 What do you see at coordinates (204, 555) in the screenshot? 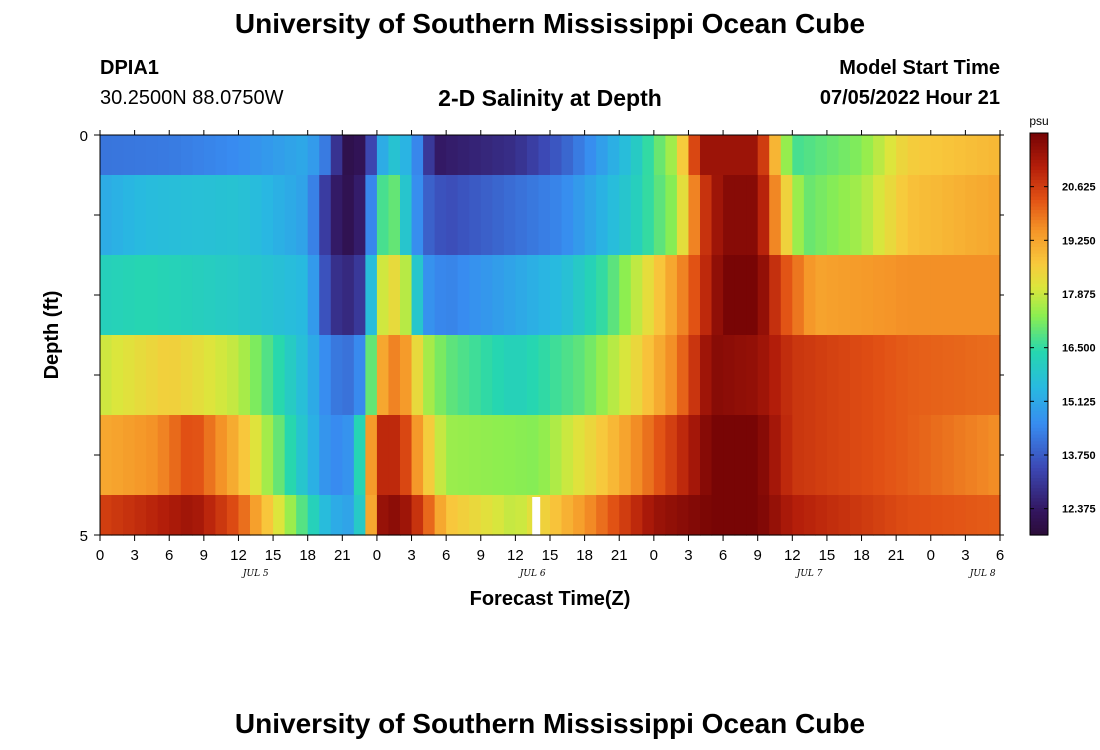
I see `x-tick-label: 9` at bounding box center [204, 555].